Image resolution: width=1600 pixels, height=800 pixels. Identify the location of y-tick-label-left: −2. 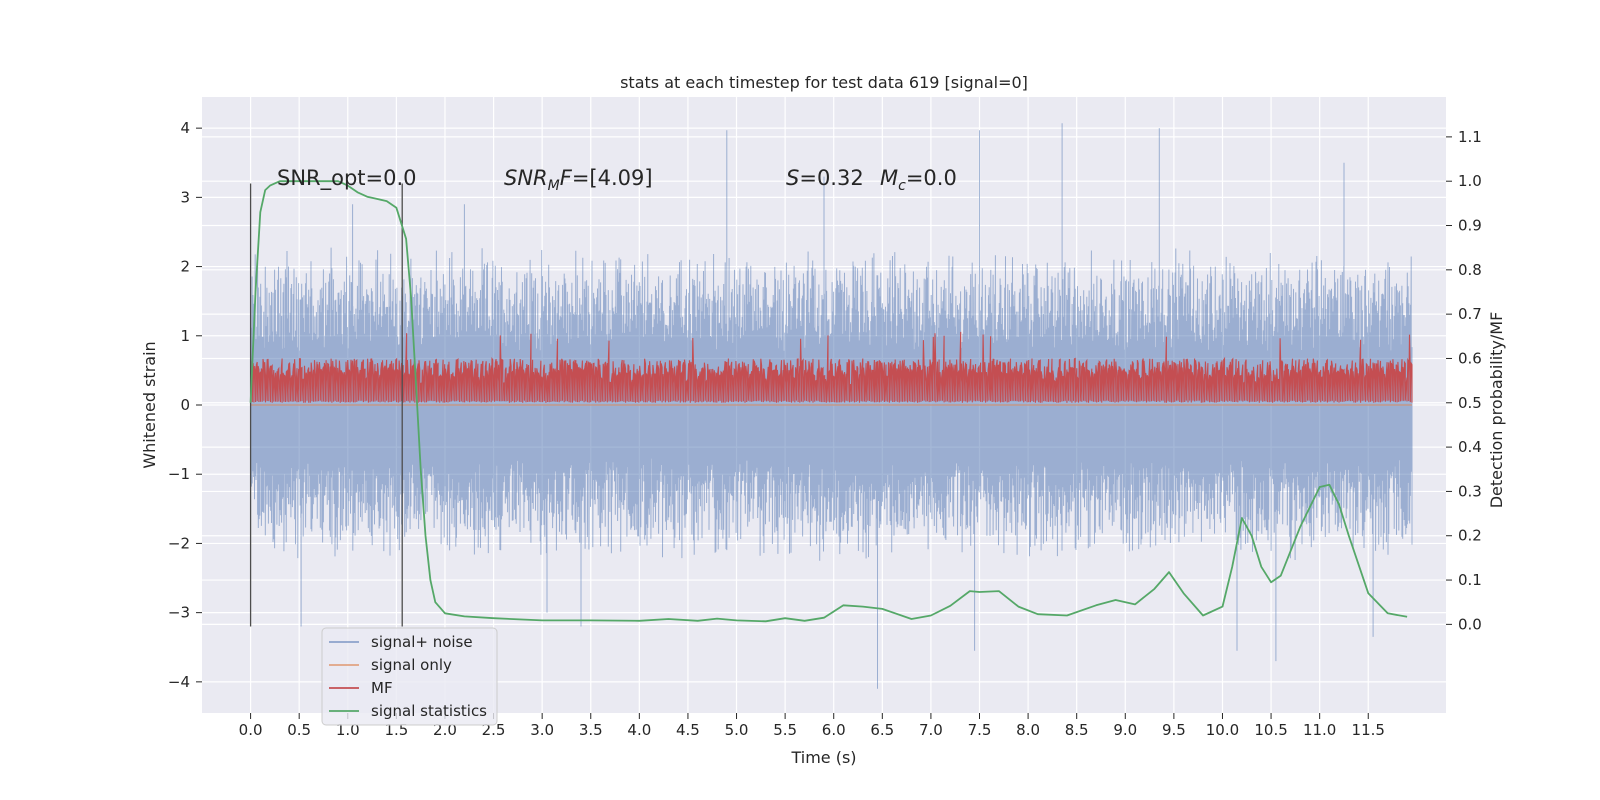
(179, 543).